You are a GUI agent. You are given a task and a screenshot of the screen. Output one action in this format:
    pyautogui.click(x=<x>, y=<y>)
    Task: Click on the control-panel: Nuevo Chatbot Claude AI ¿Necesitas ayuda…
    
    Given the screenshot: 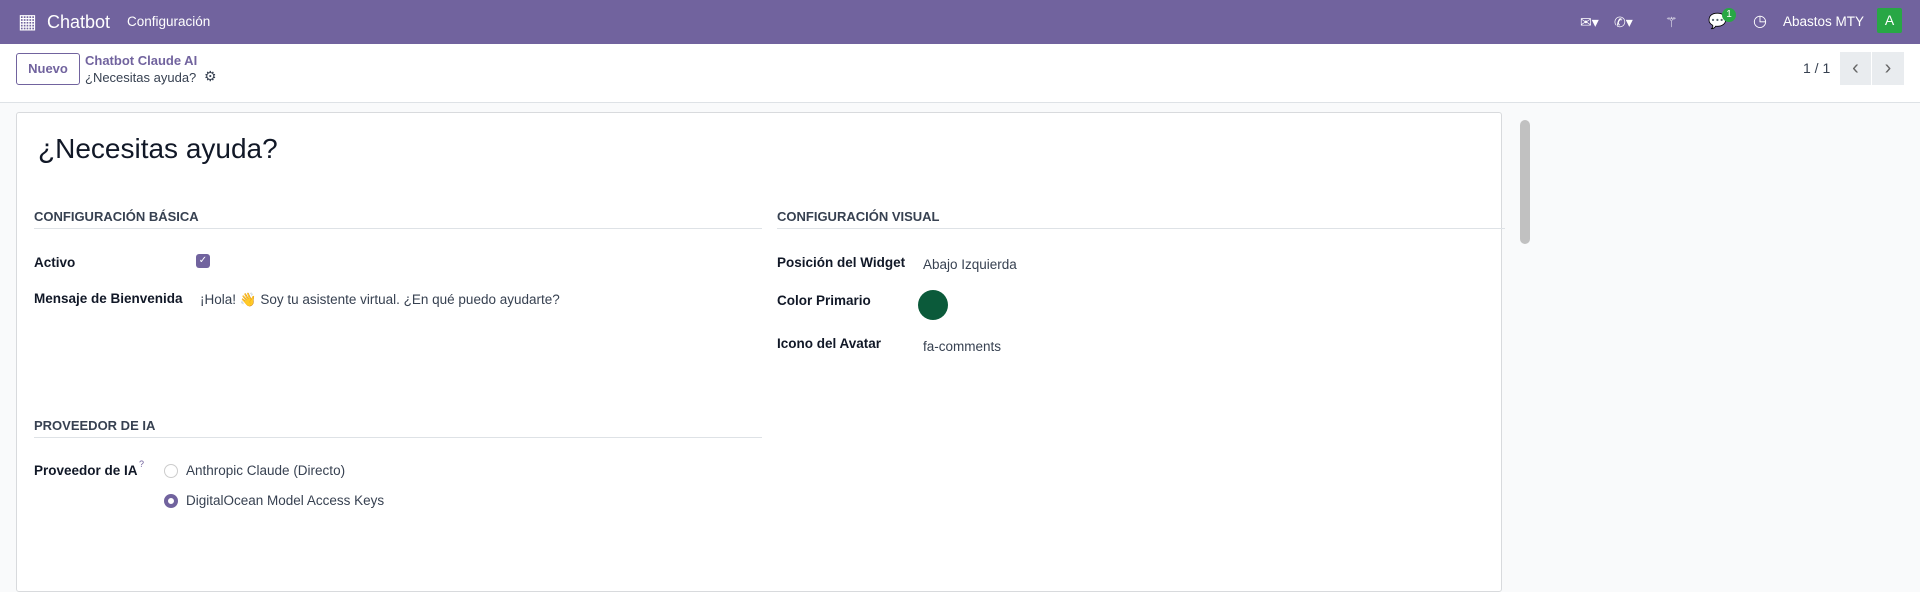 What is the action you would take?
    pyautogui.click(x=960, y=73)
    